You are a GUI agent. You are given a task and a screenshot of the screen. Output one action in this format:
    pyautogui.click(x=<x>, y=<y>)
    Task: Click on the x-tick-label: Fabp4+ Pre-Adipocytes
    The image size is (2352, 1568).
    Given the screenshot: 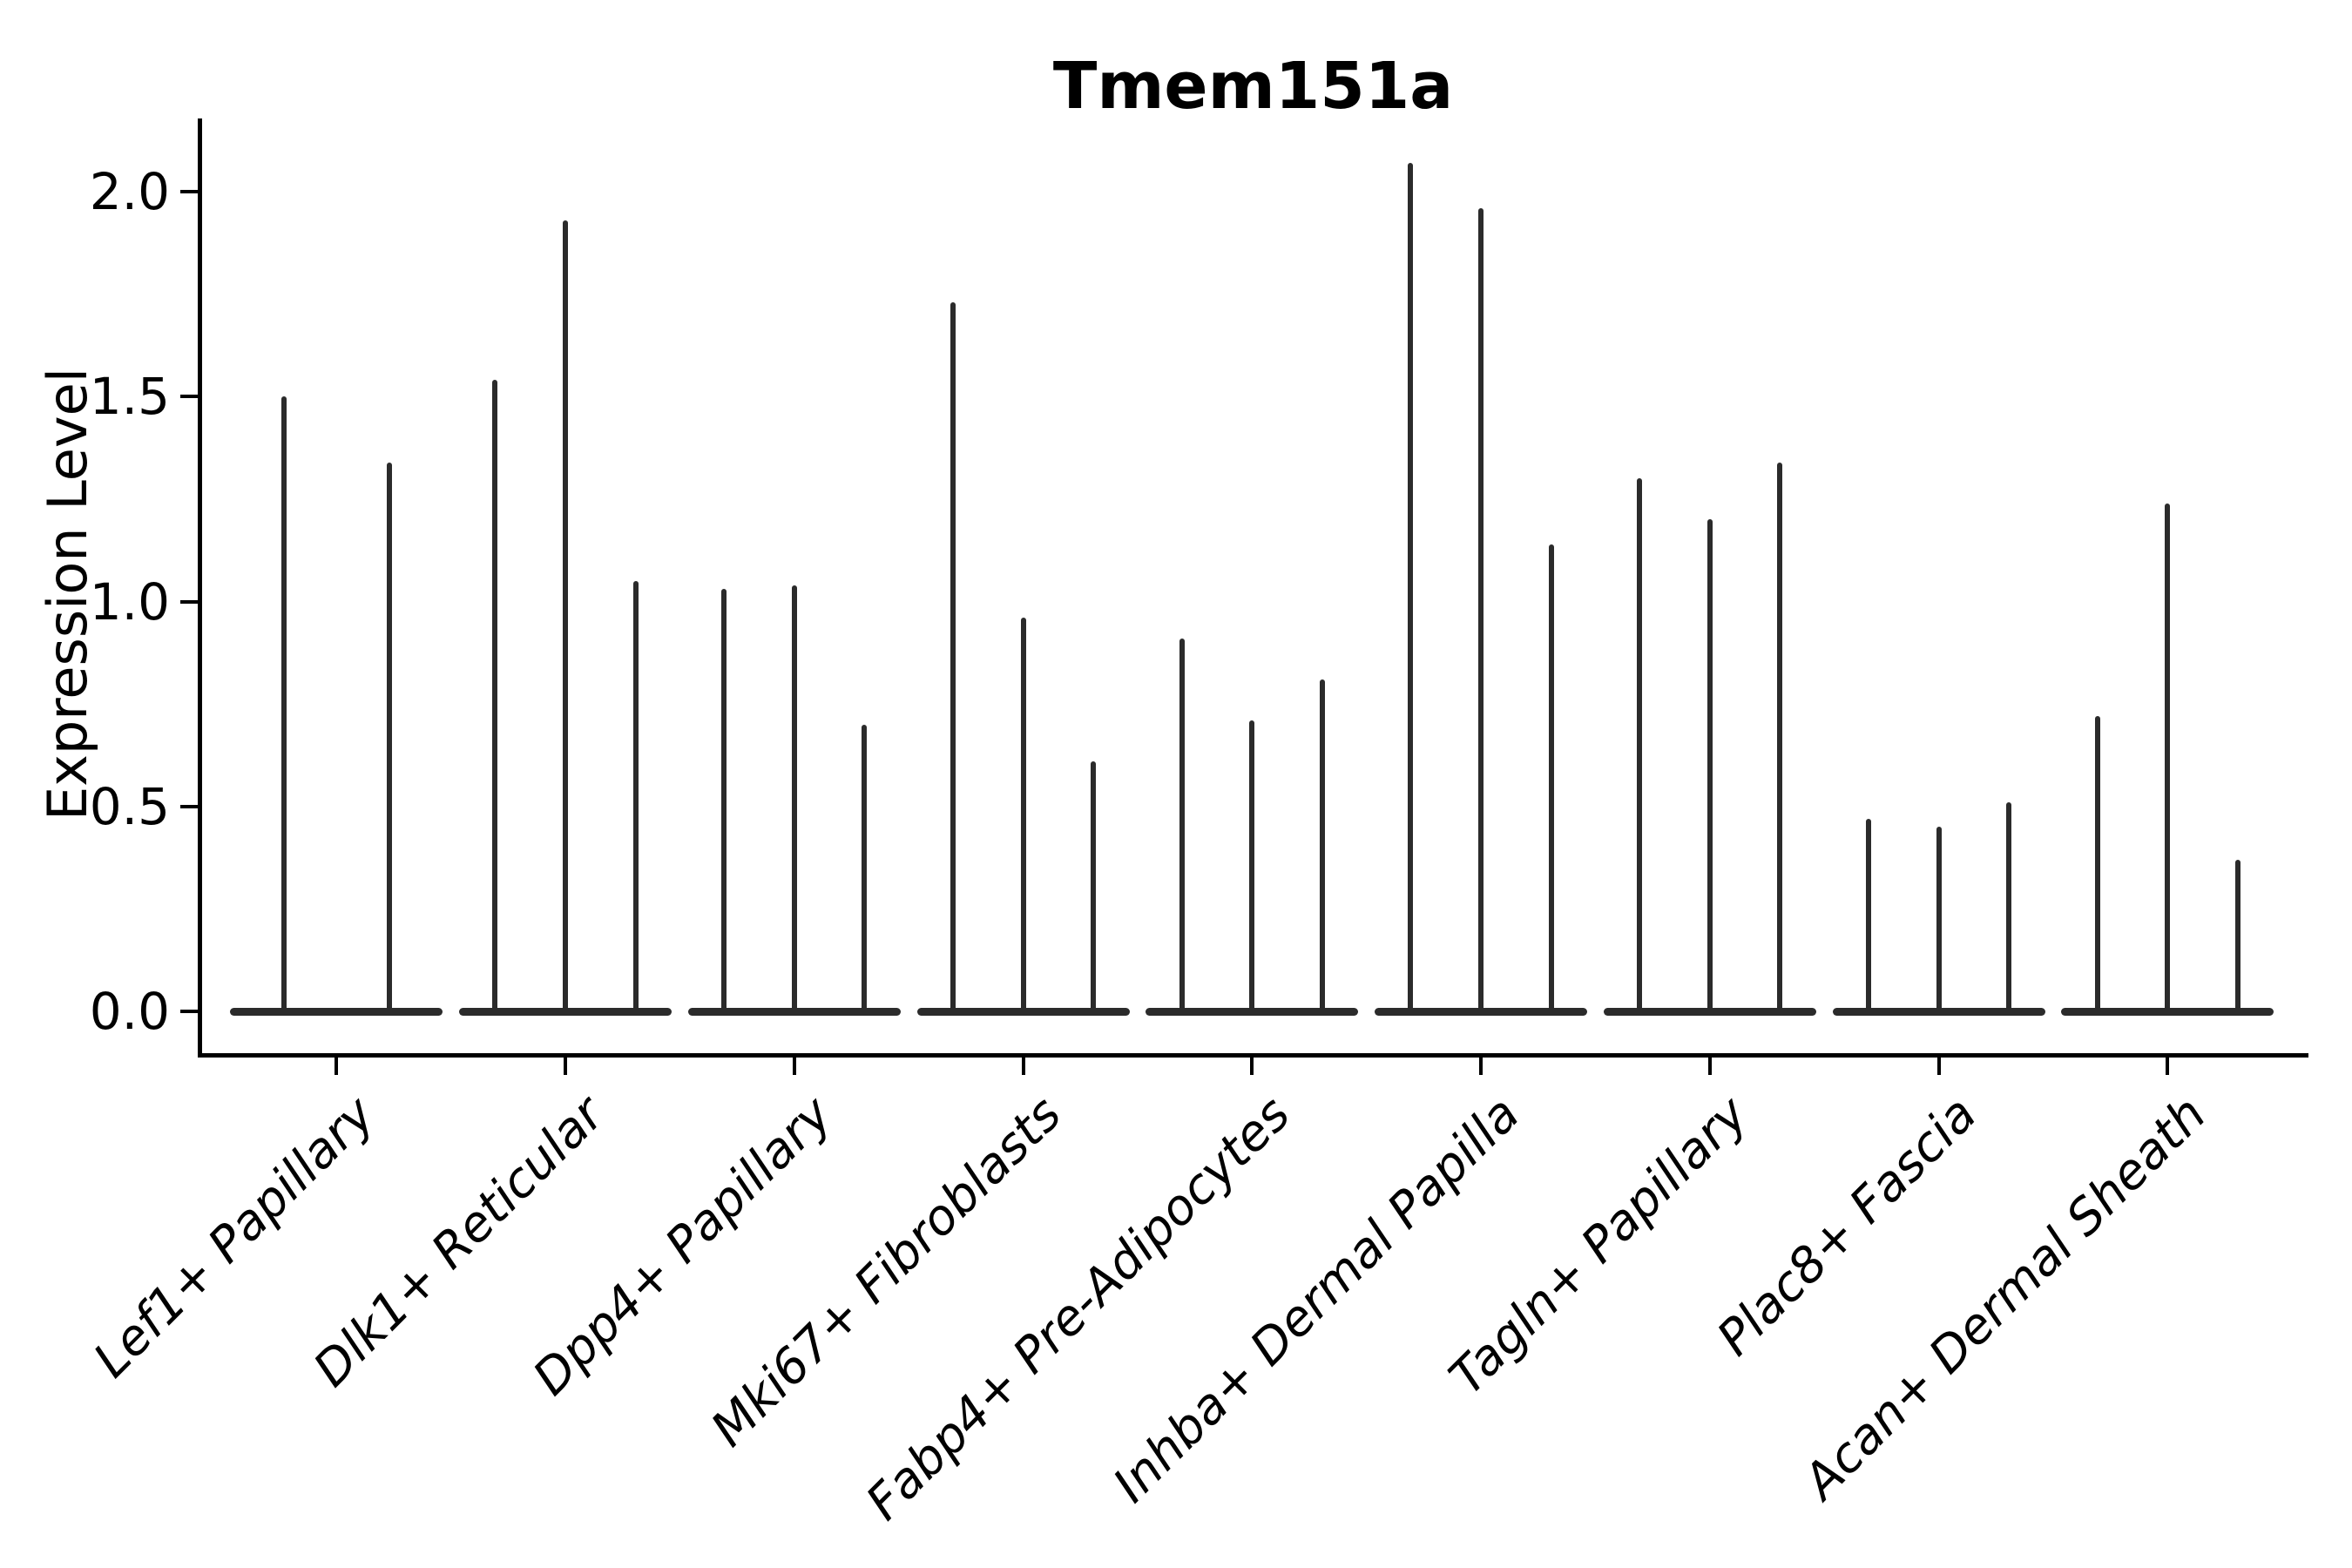 What is the action you would take?
    pyautogui.click(x=1078, y=1308)
    